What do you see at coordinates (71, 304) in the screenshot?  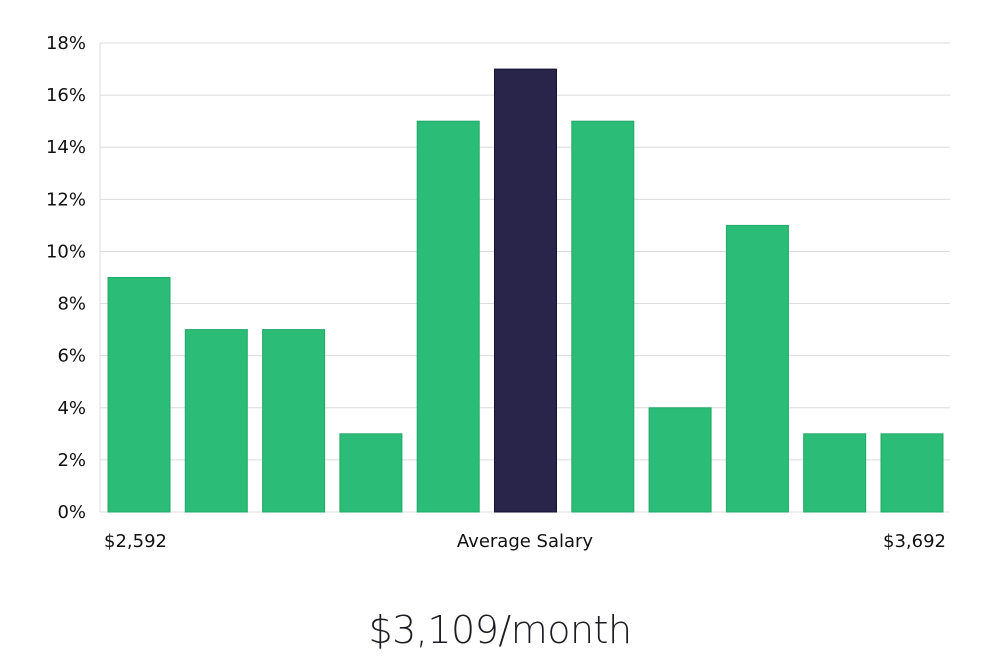 I see `y-tick-label: 8%` at bounding box center [71, 304].